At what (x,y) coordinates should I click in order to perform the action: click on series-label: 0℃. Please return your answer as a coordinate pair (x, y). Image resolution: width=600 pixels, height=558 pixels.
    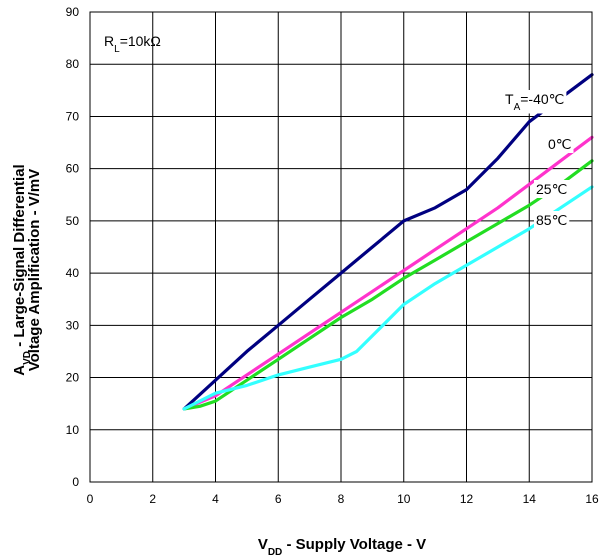
    Looking at the image, I should click on (560, 144).